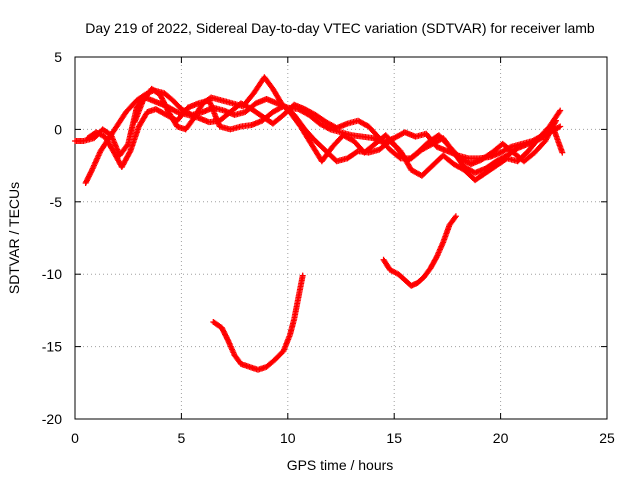 This screenshot has height=480, width=640. Describe the element at coordinates (52, 274) in the screenshot. I see `y-tick-label: -10` at that location.